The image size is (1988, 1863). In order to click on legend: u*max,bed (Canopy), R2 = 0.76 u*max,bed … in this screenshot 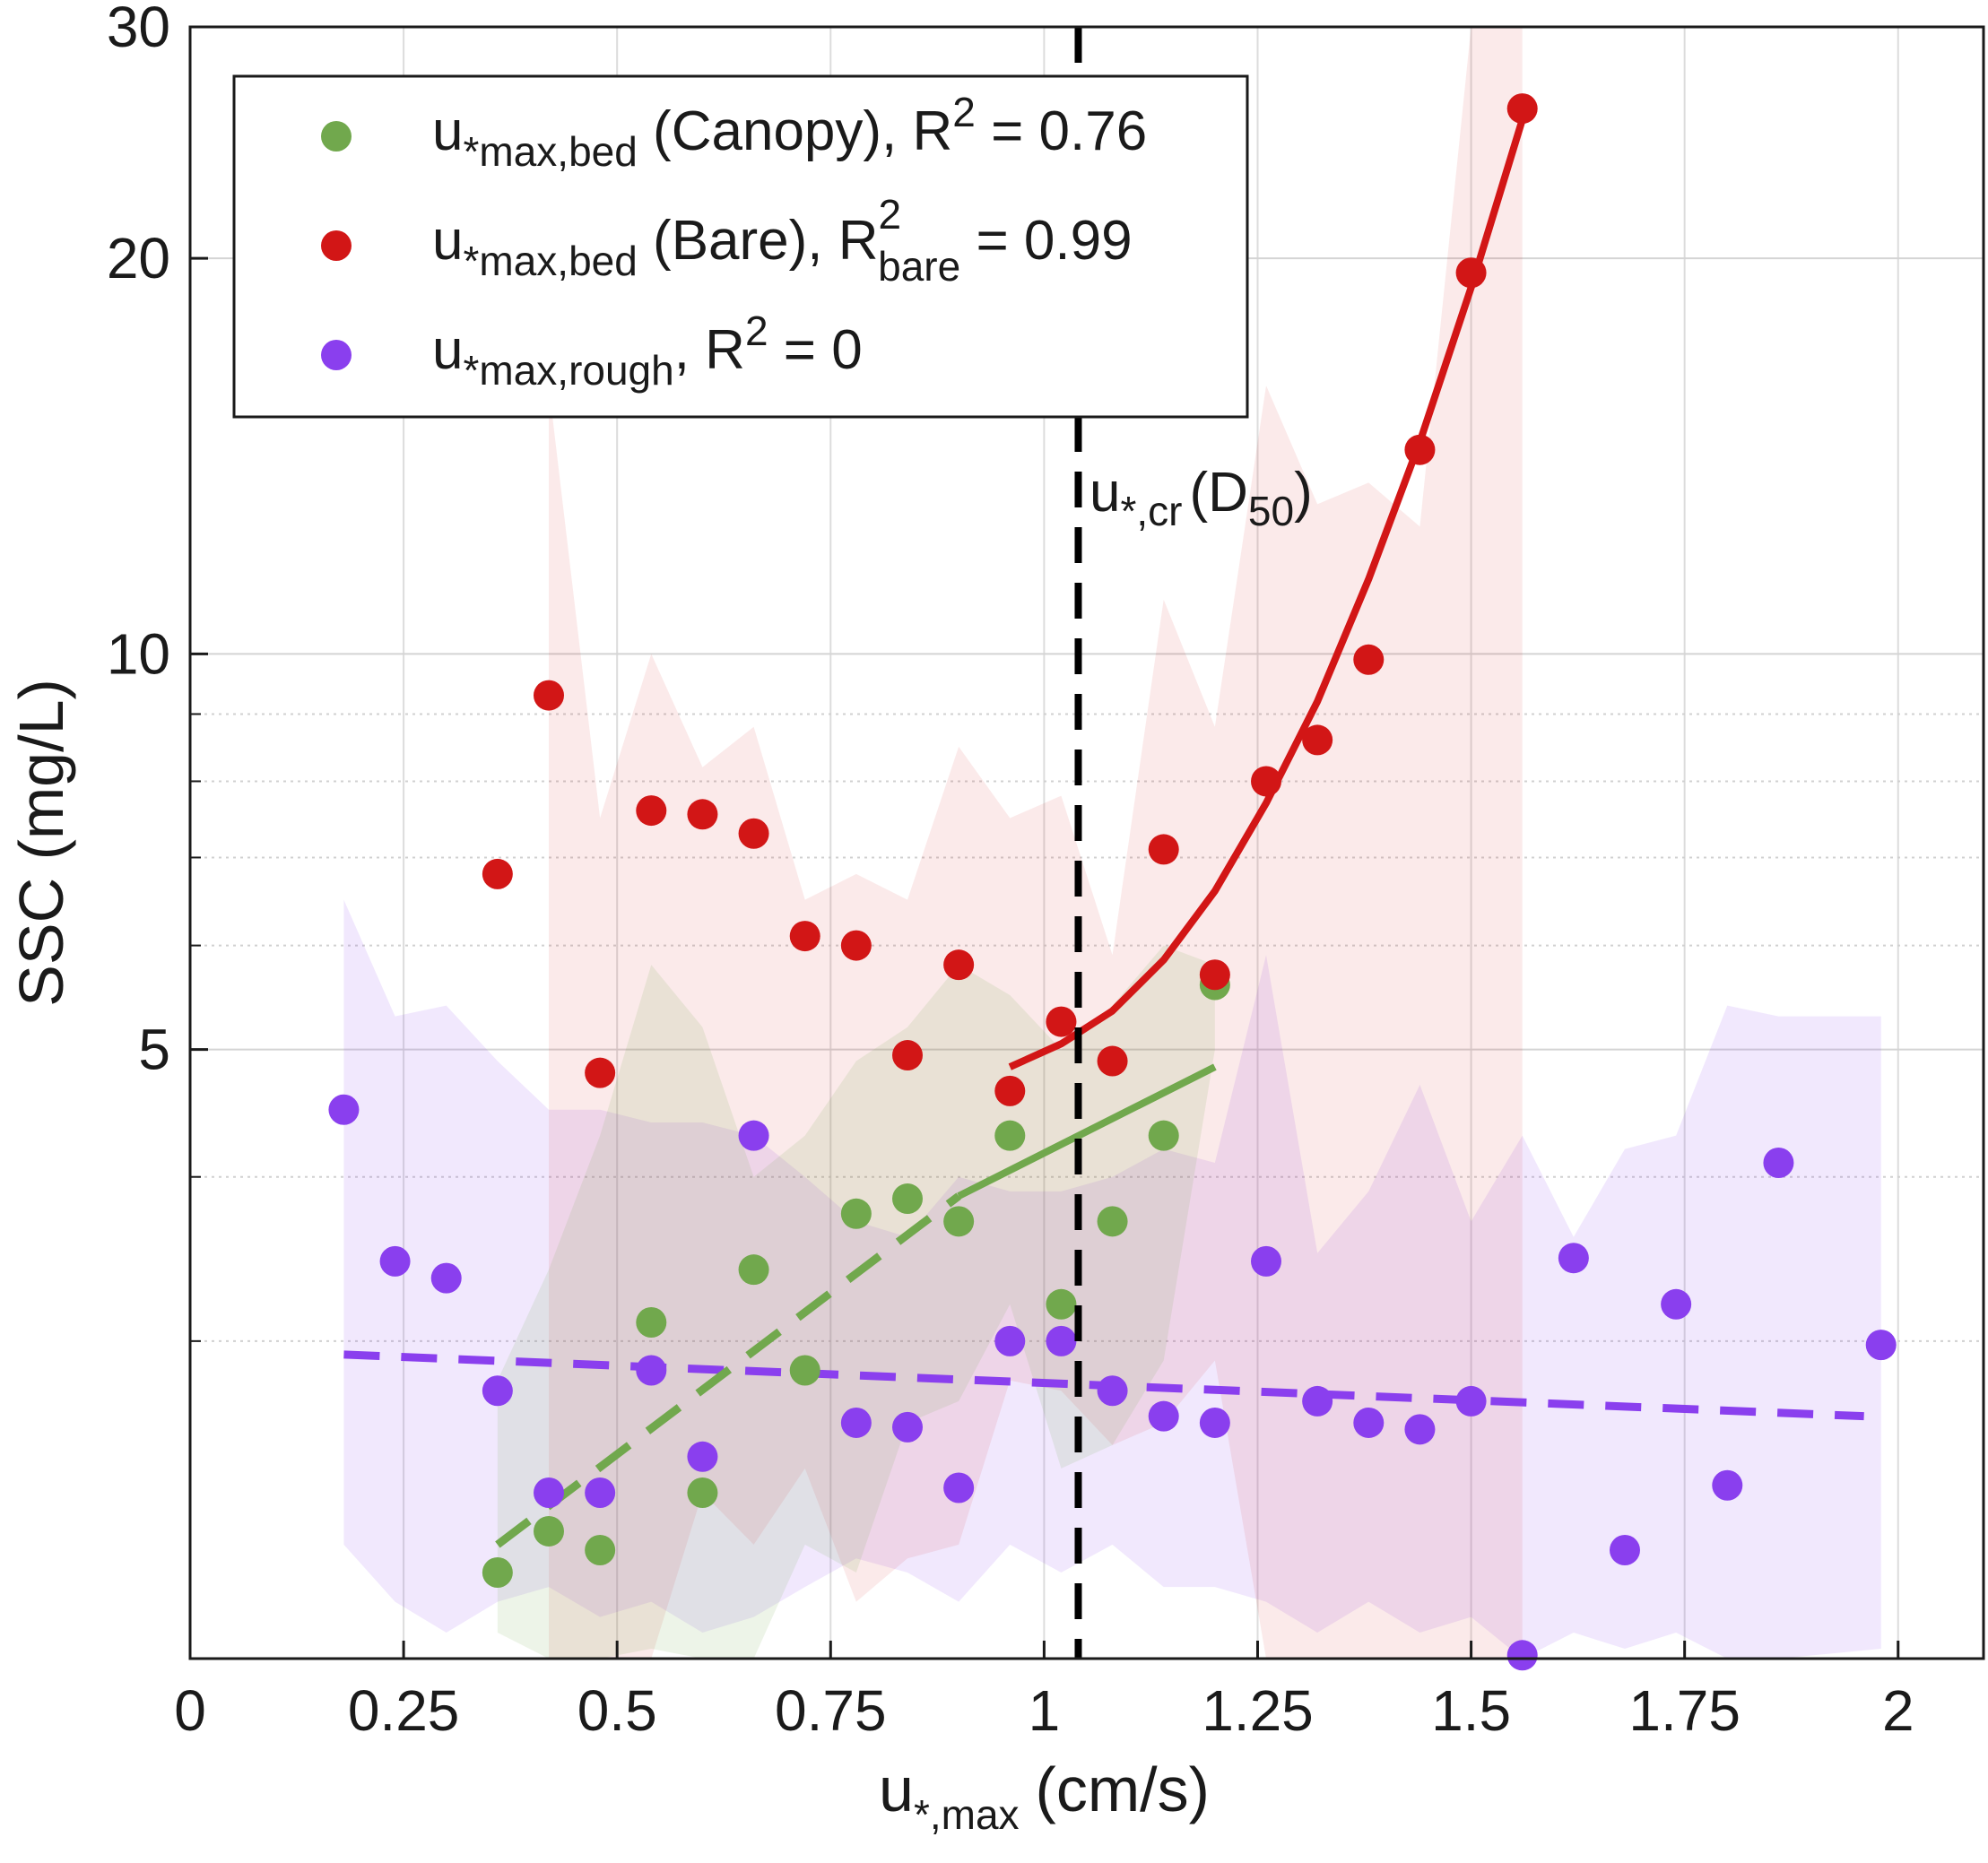, I will do `click(740, 246)`.